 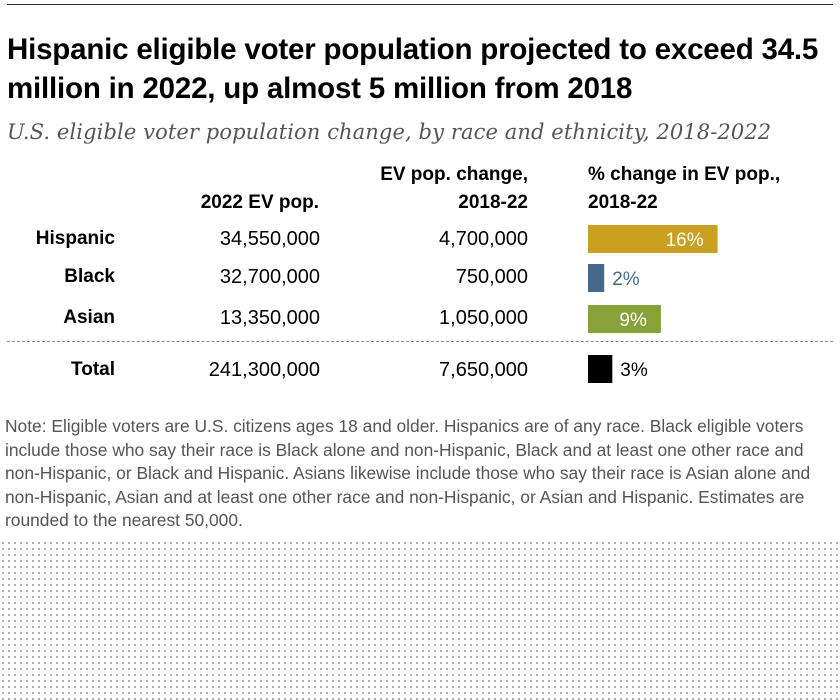 What do you see at coordinates (596, 278) in the screenshot?
I see `bar-black` at bounding box center [596, 278].